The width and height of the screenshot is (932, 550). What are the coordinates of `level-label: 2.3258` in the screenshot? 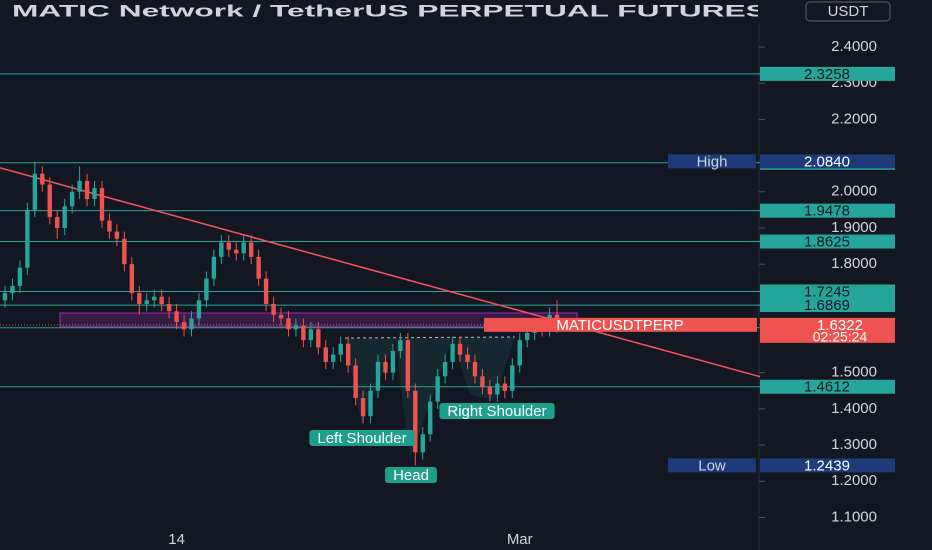 It's located at (827, 74).